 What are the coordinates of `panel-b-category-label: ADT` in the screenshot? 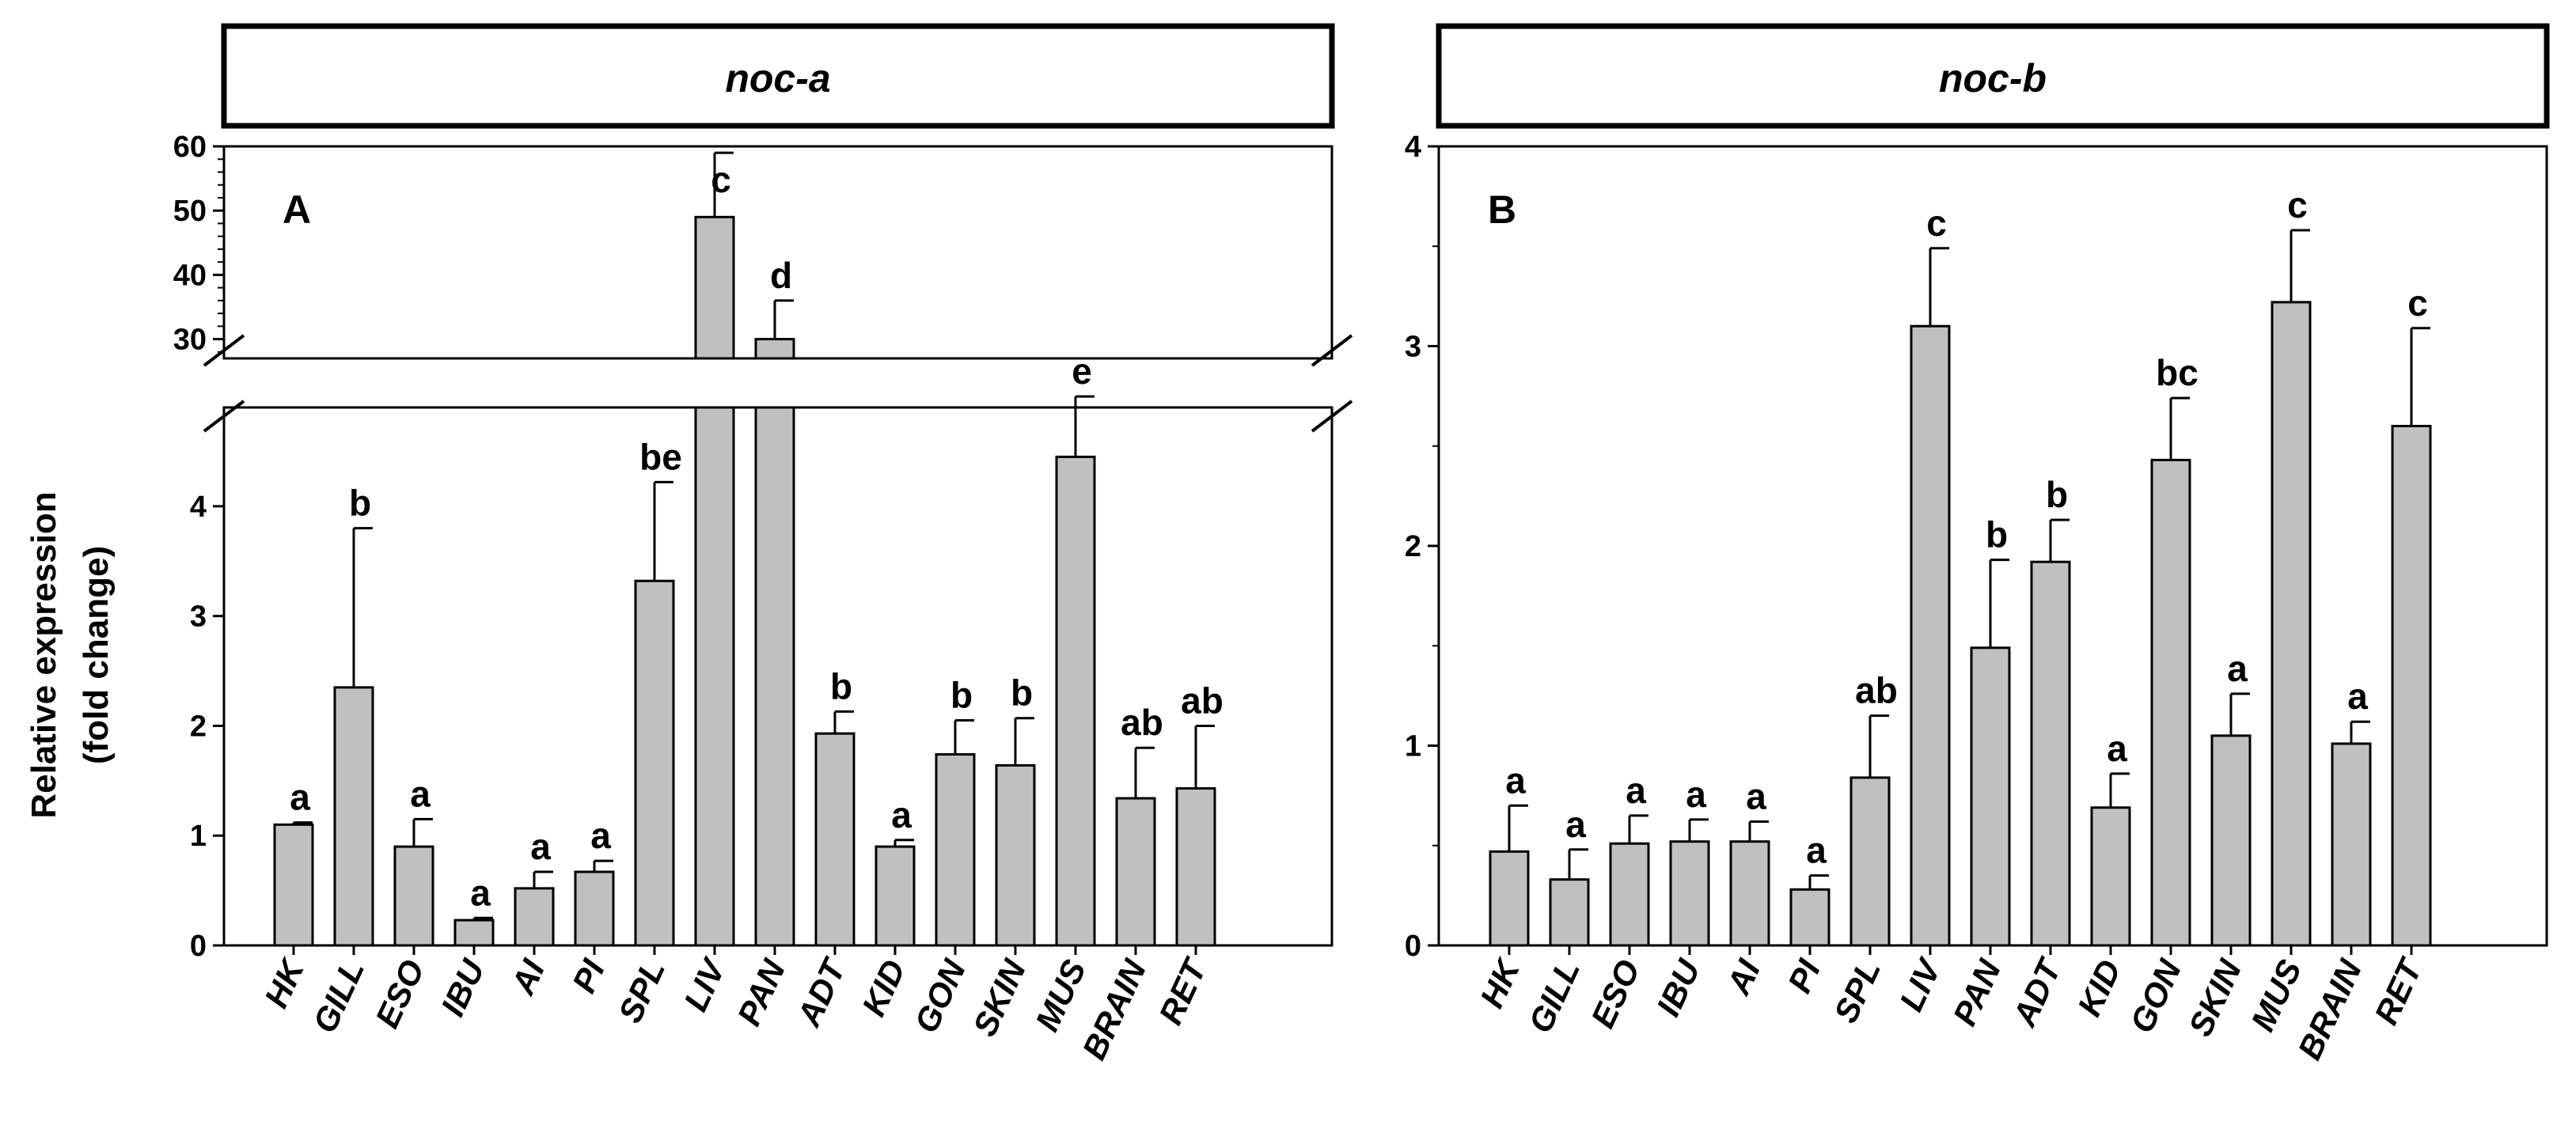 It's located at (2037, 992).